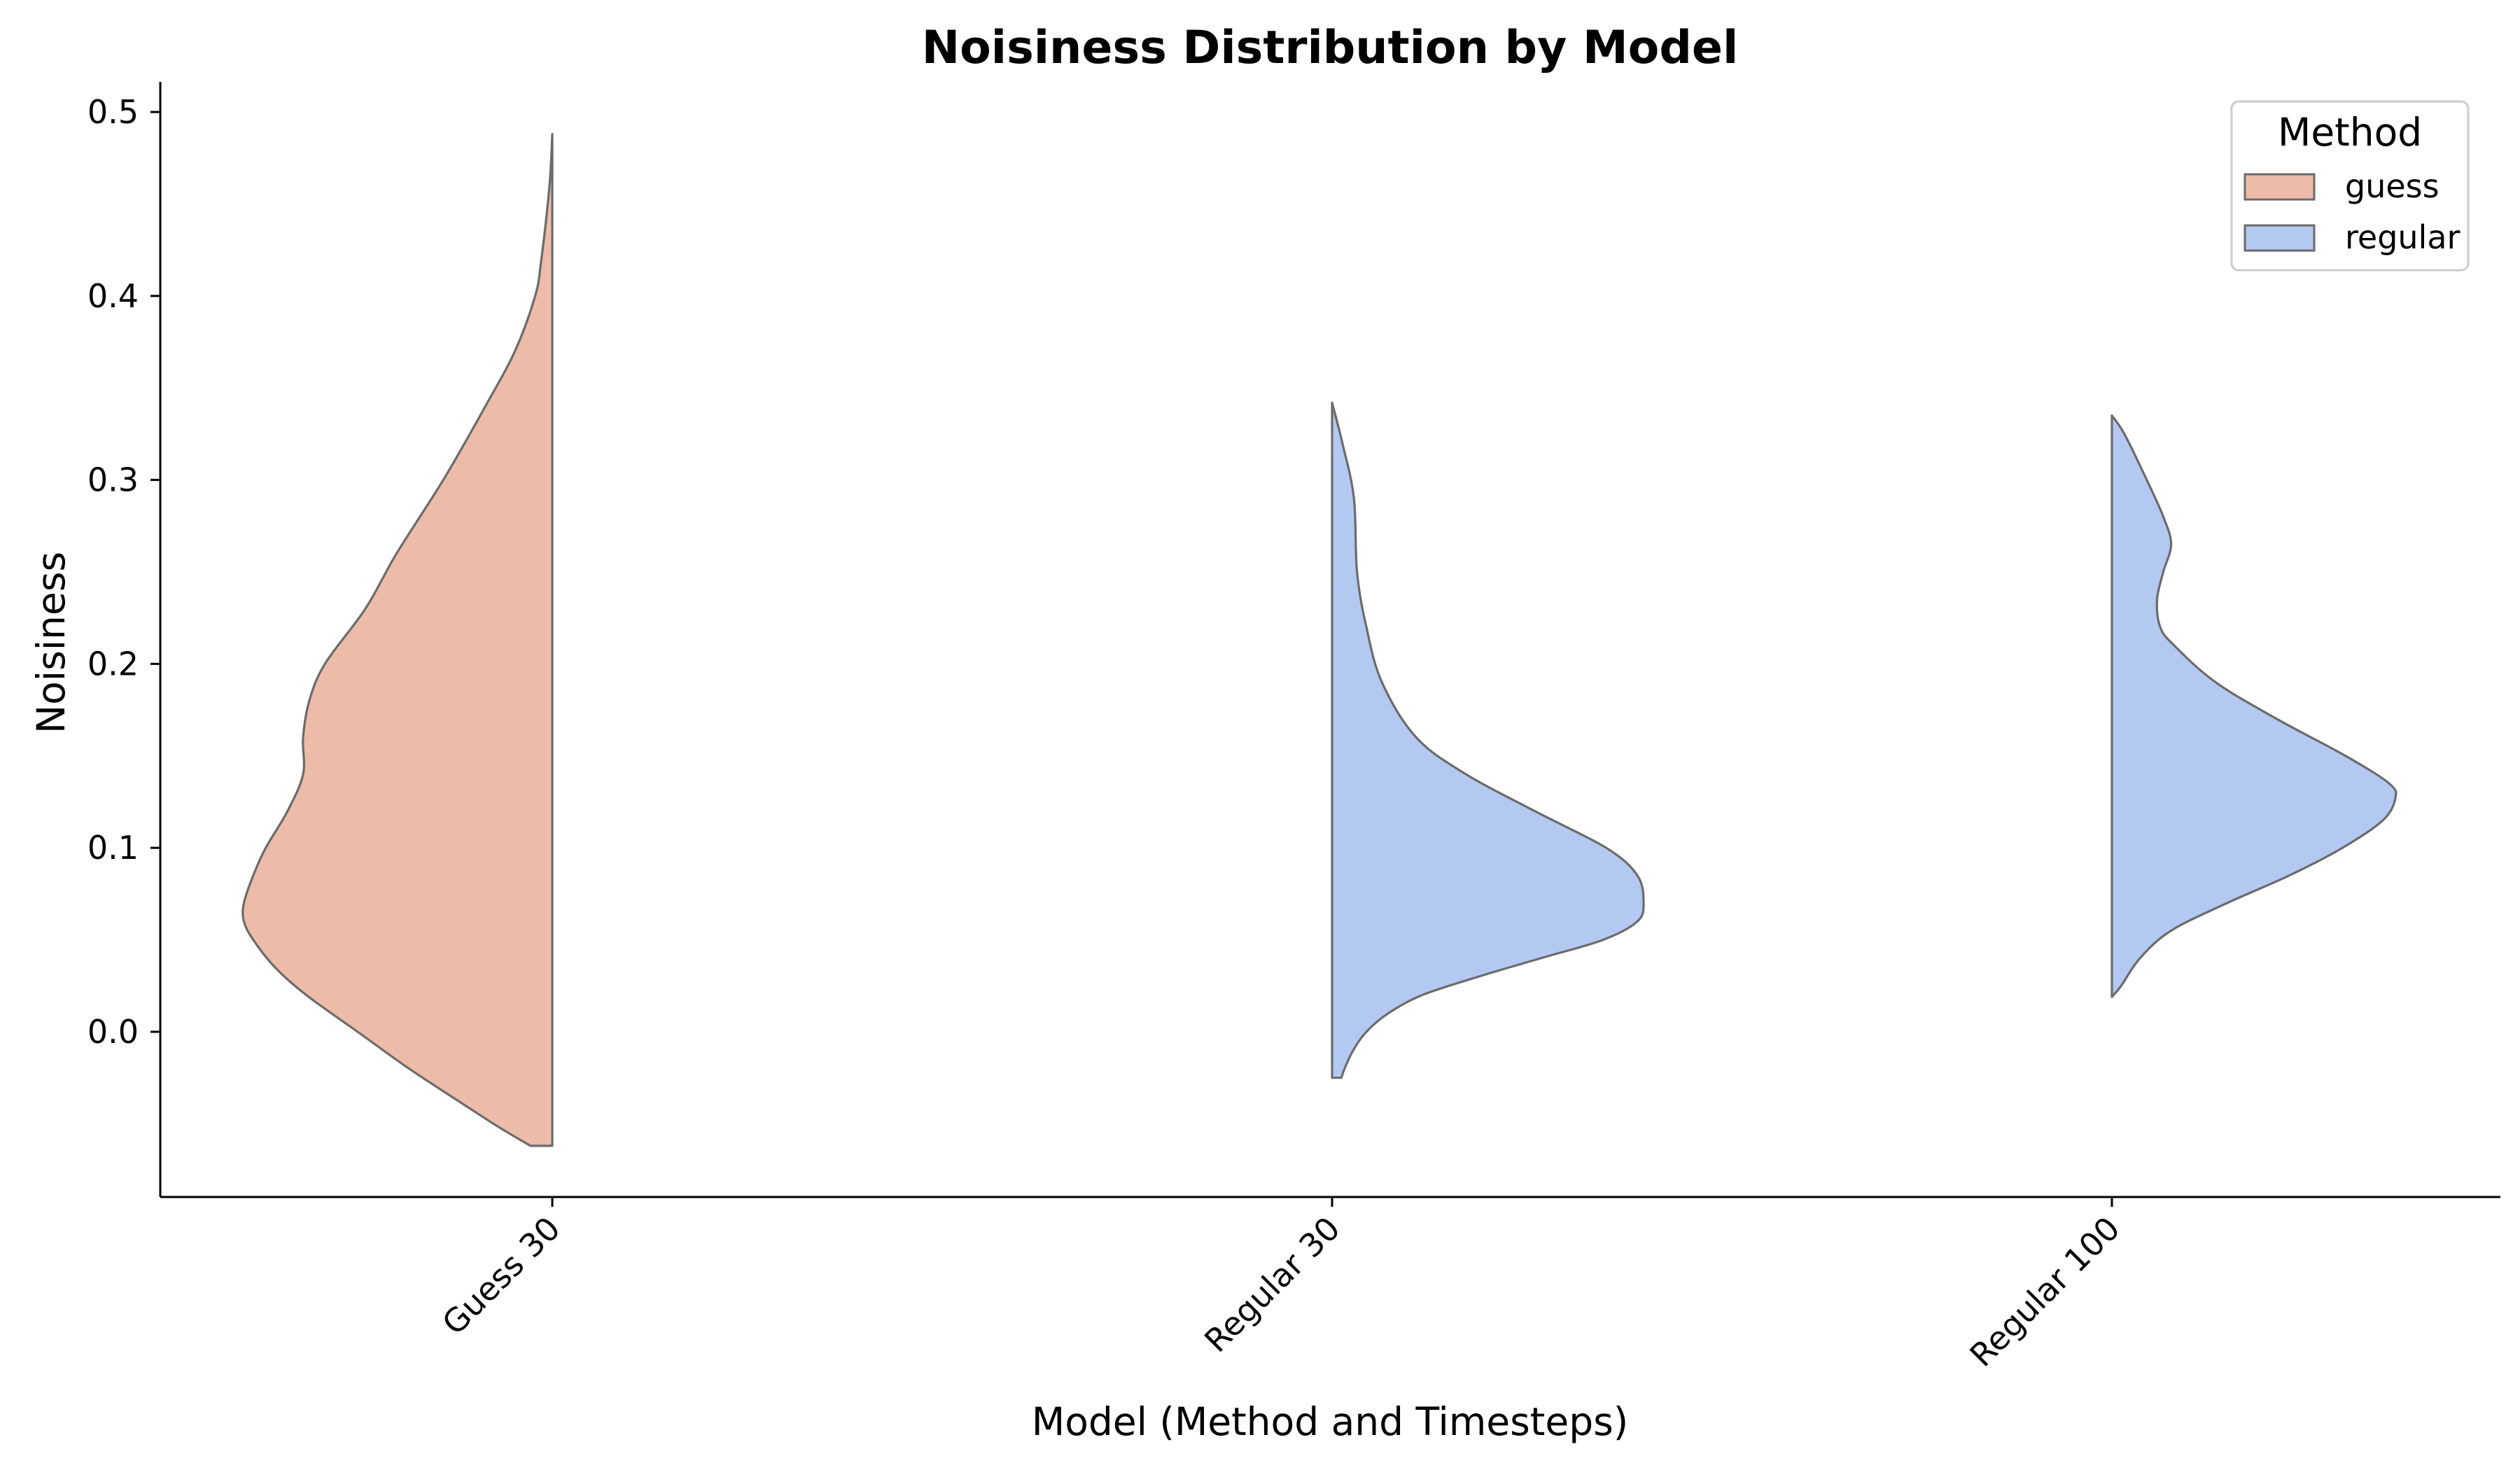  Describe the element at coordinates (2350, 132) in the screenshot. I see `legend-title: Method` at that location.